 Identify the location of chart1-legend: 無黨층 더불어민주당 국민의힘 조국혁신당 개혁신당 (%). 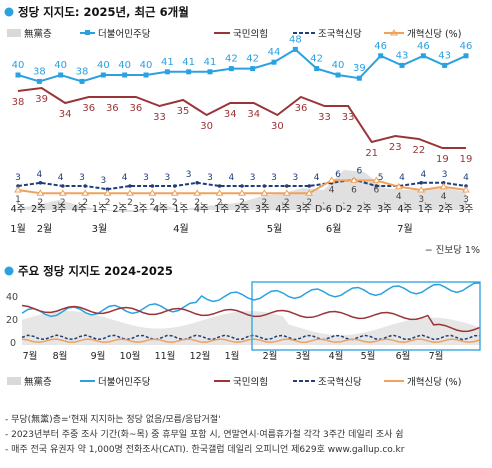
(234, 34).